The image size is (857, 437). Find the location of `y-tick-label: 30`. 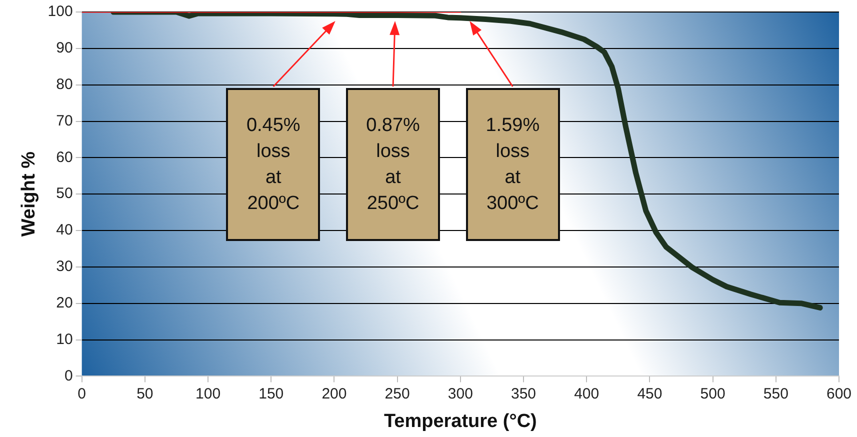

y-tick-label: 30 is located at coordinates (64, 267).